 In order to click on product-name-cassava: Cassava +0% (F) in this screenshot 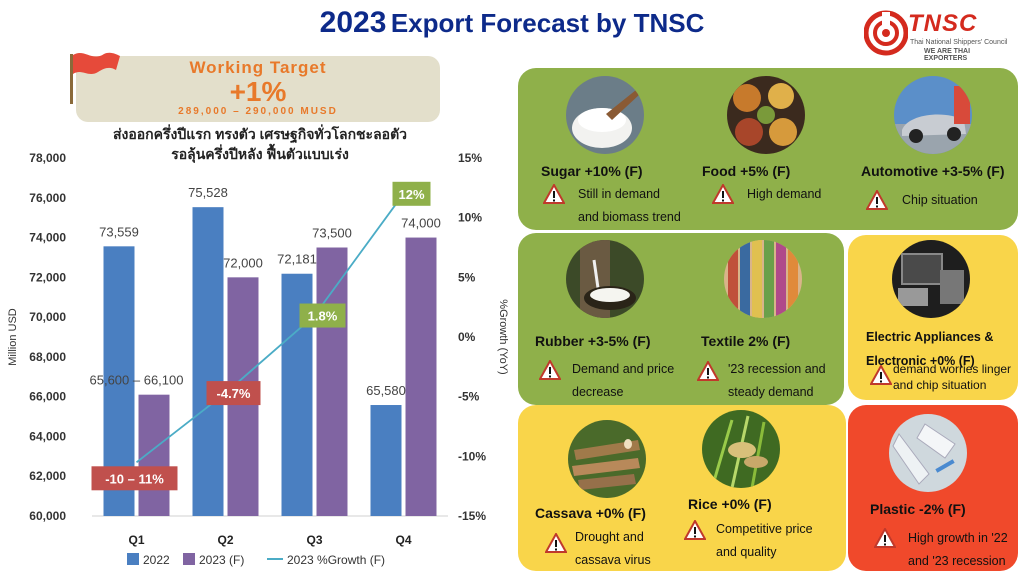, I will do `click(590, 513)`.